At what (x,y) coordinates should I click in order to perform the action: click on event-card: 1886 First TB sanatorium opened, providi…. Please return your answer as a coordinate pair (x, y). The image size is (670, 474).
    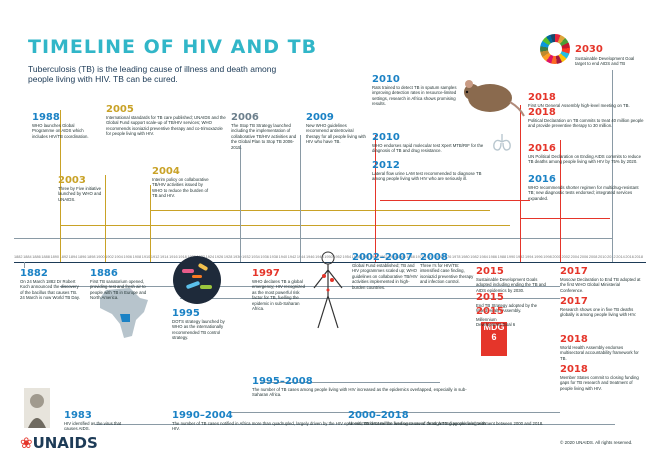
    Looking at the image, I should click on (122, 284).